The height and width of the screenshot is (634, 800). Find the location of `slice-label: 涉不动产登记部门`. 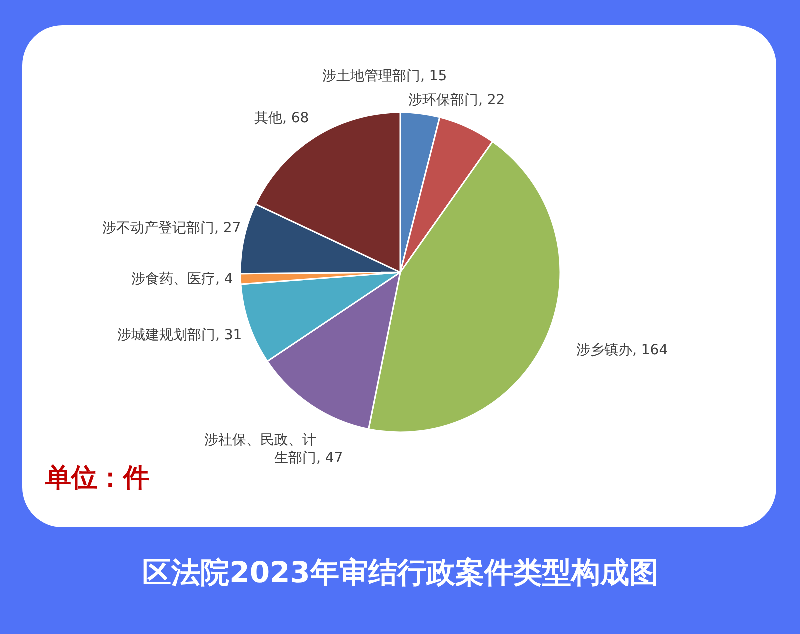

slice-label: 涉不动产登记部门 is located at coordinates (158, 228).